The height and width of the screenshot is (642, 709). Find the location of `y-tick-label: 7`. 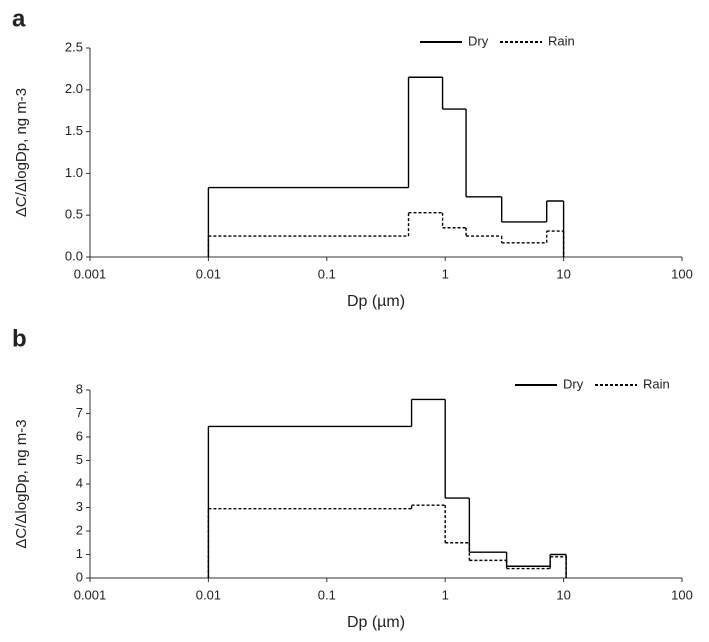

y-tick-label: 7 is located at coordinates (79, 412).